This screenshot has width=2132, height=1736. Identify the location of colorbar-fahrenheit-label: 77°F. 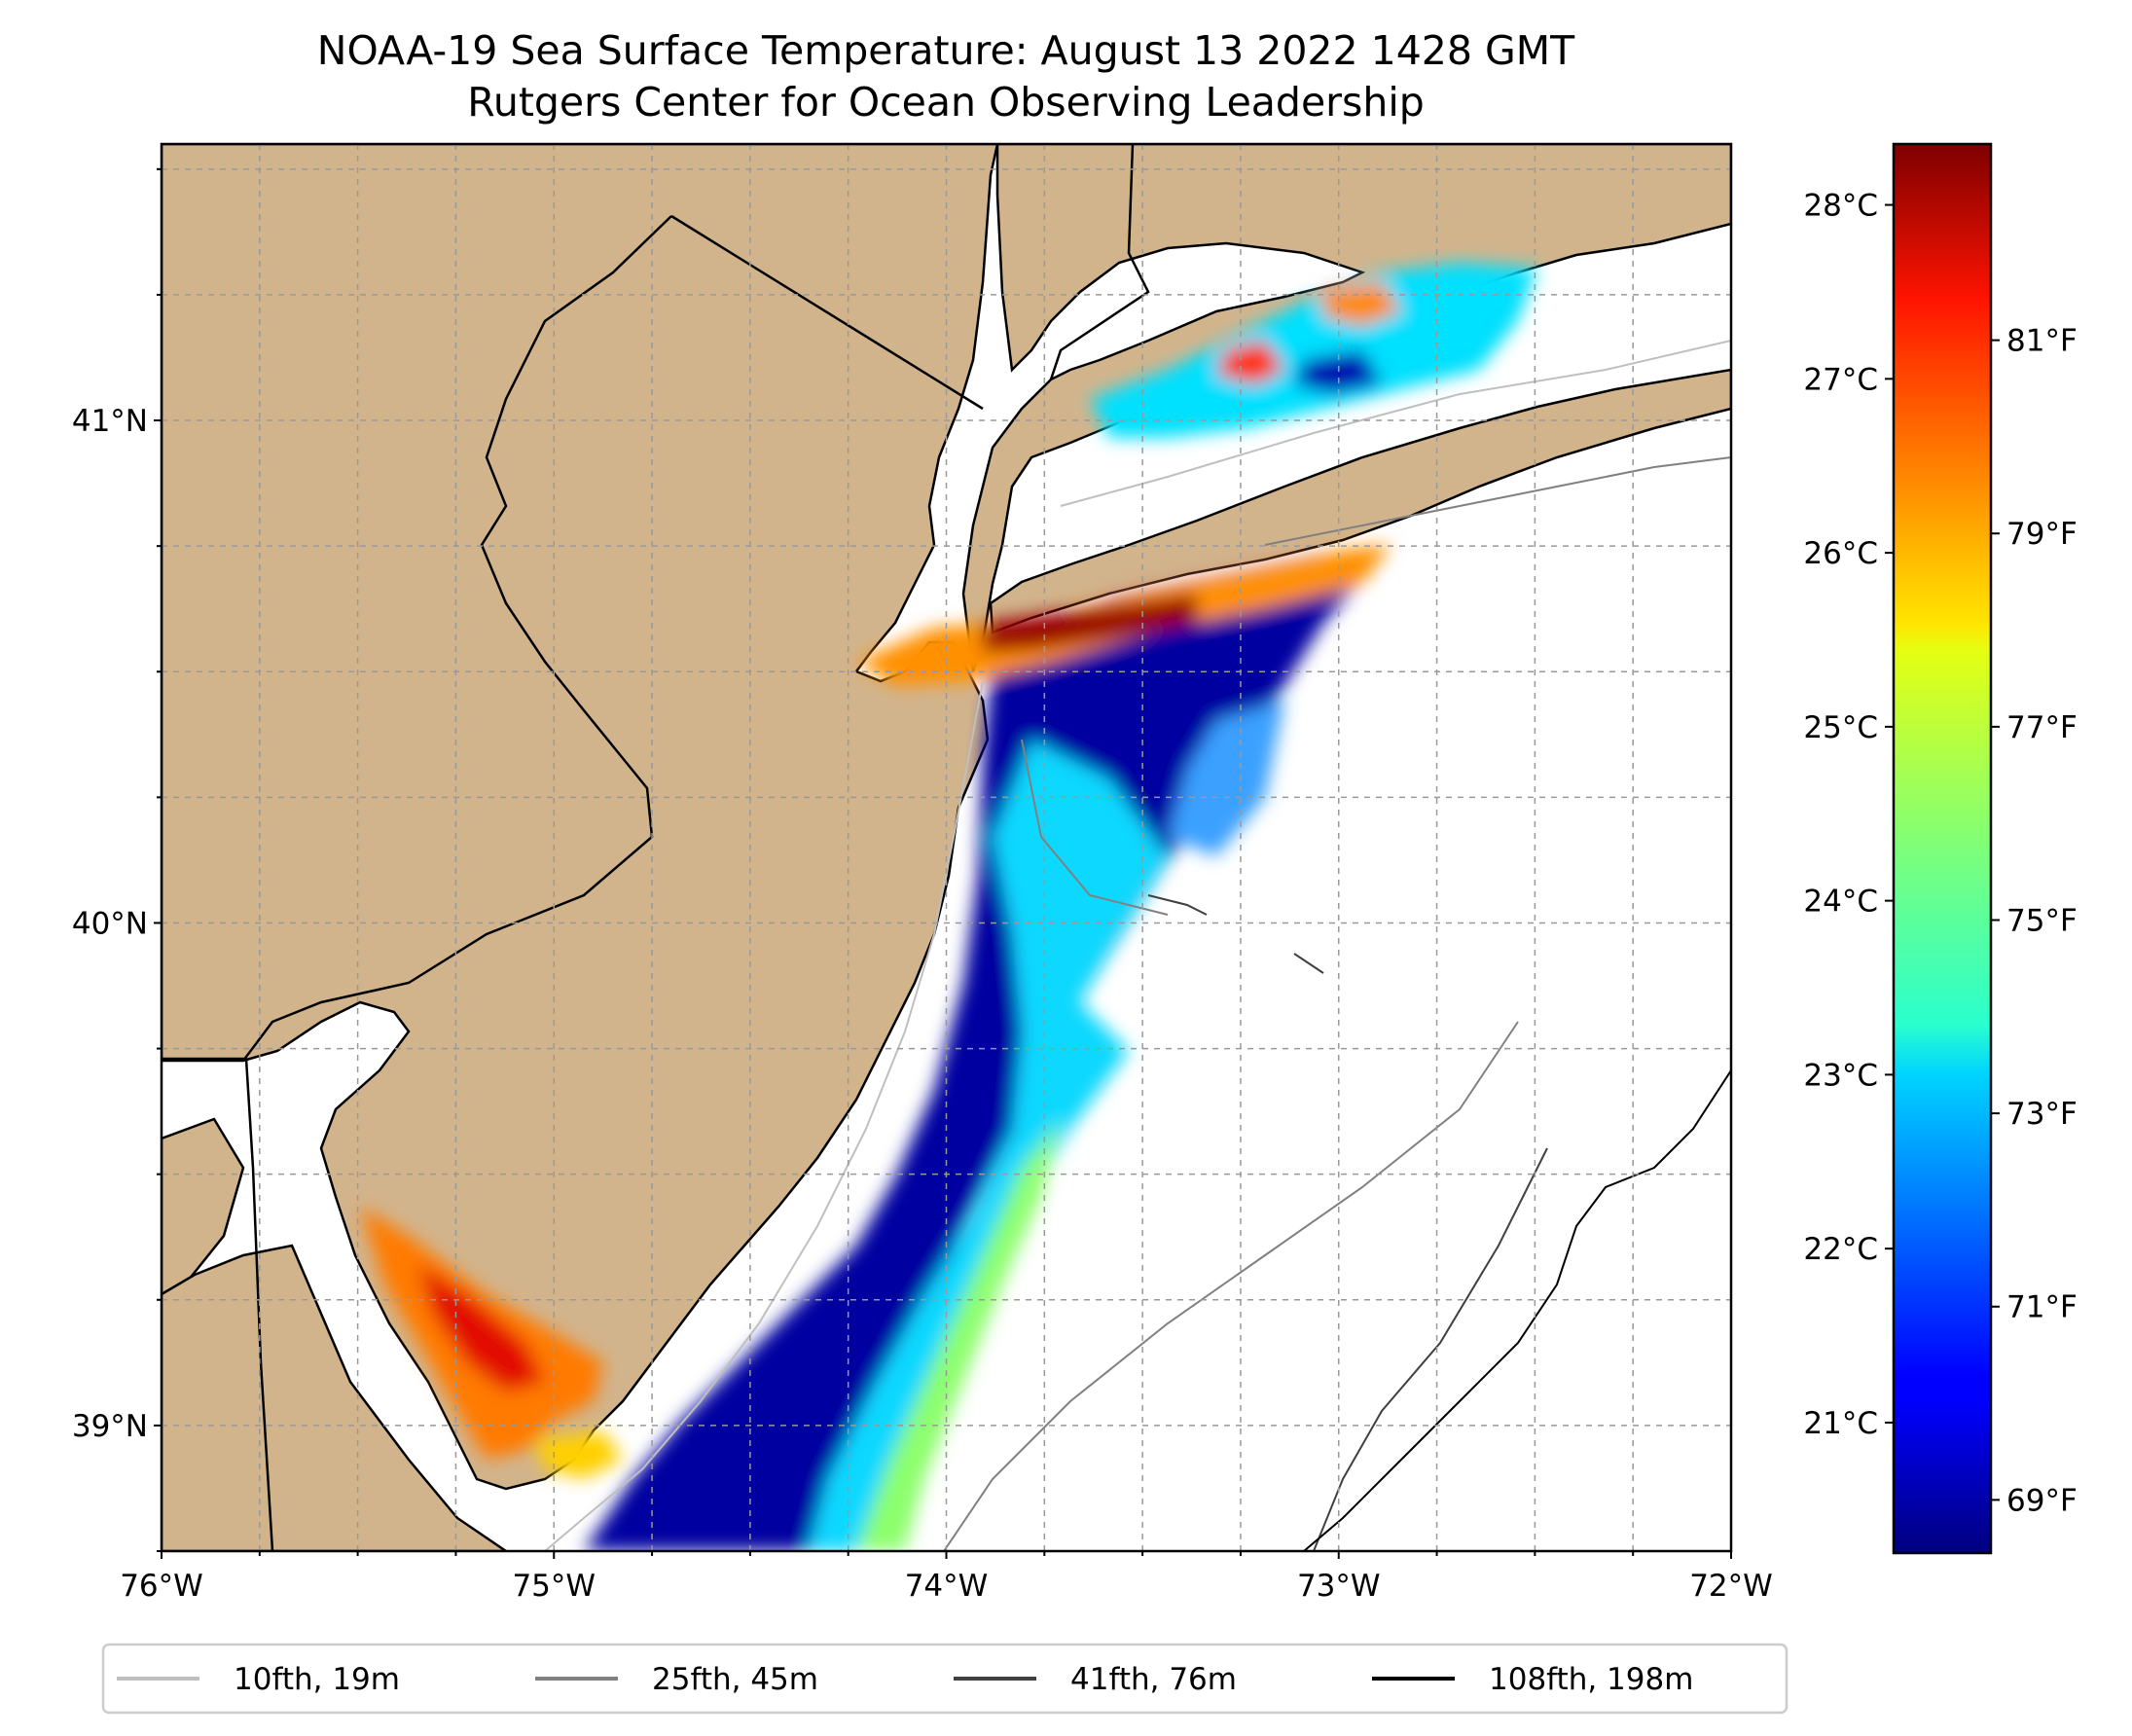
(2042, 727).